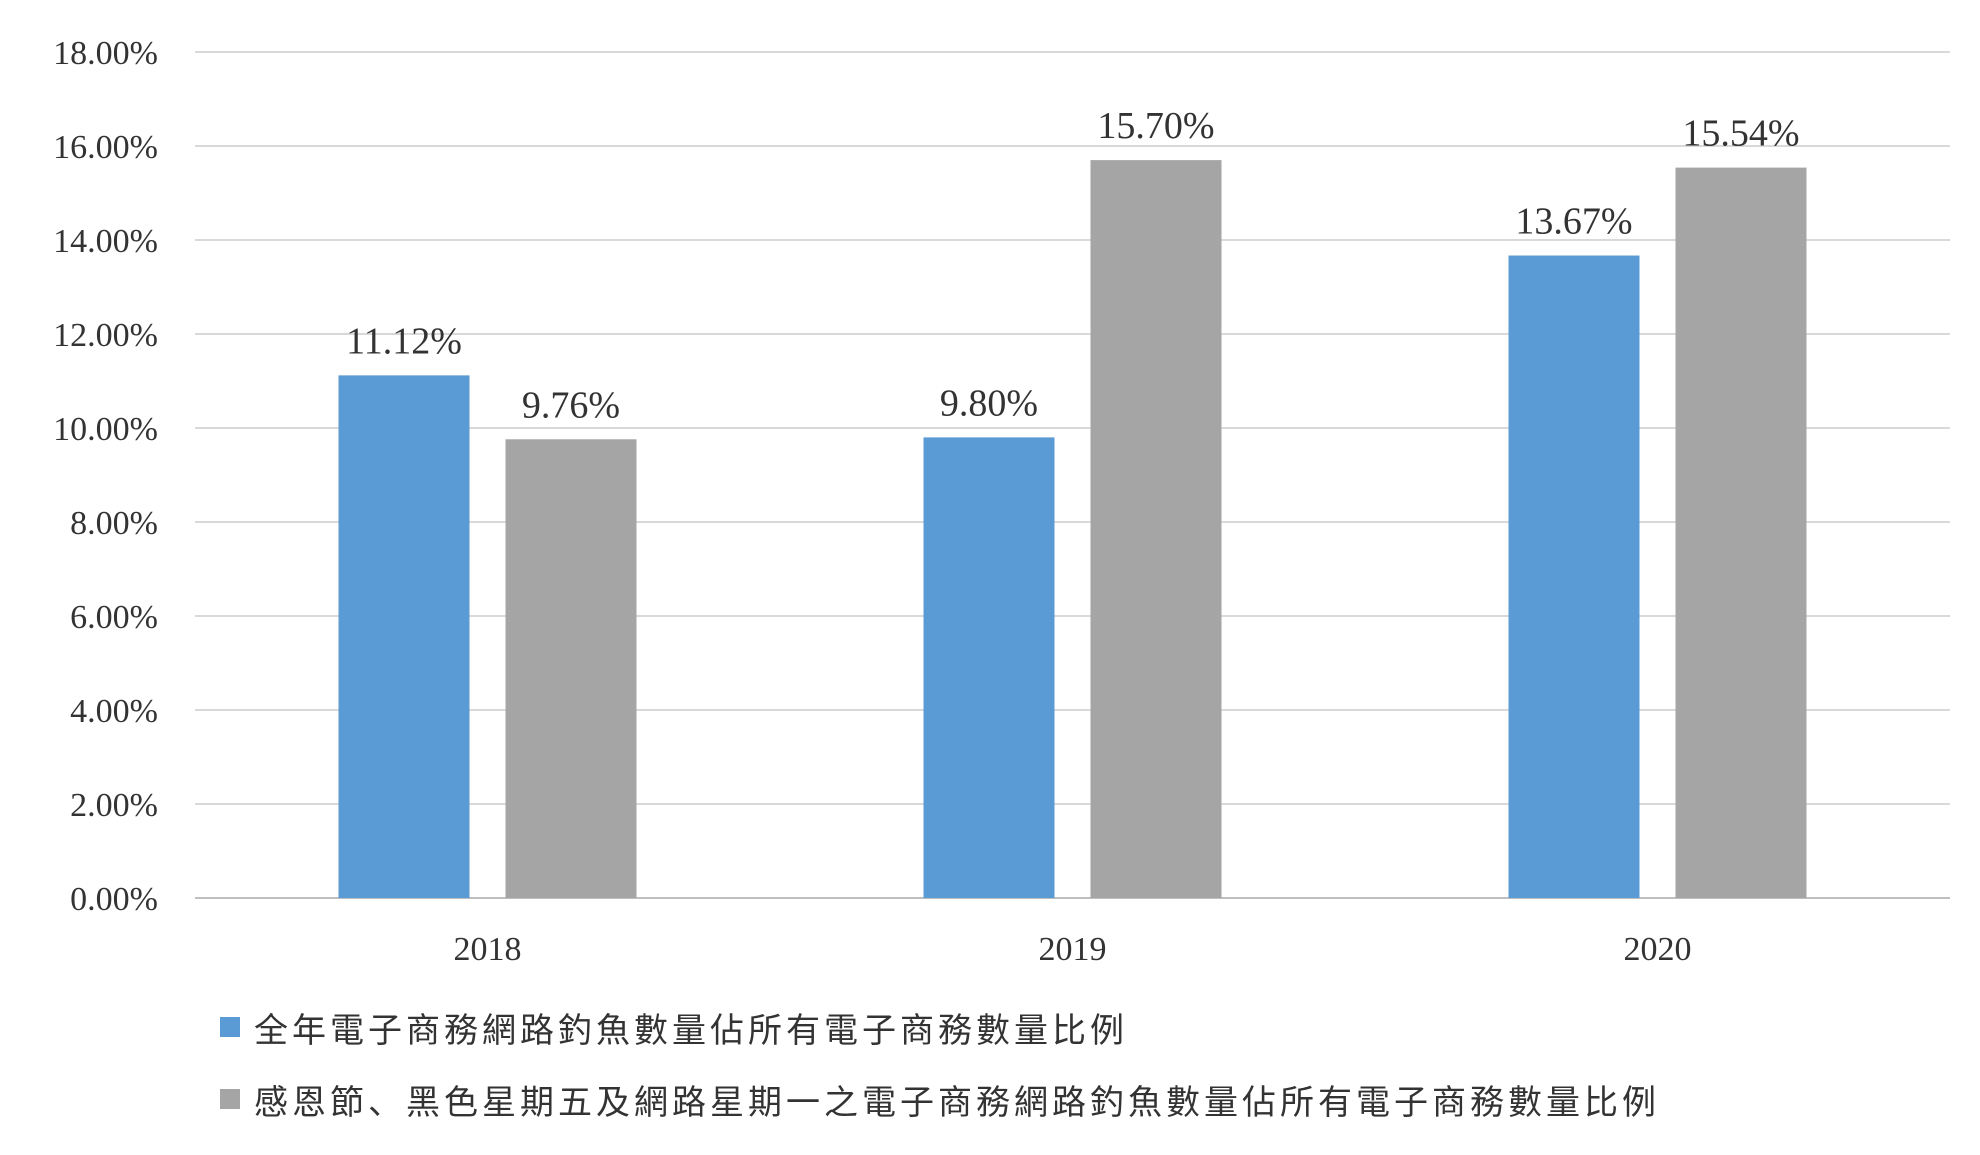 The height and width of the screenshot is (1155, 1980). Describe the element at coordinates (691, 1030) in the screenshot. I see `legend-label-series-1: 全年電子商務網路釣魚數量佔所有電子商務數量比例` at that location.